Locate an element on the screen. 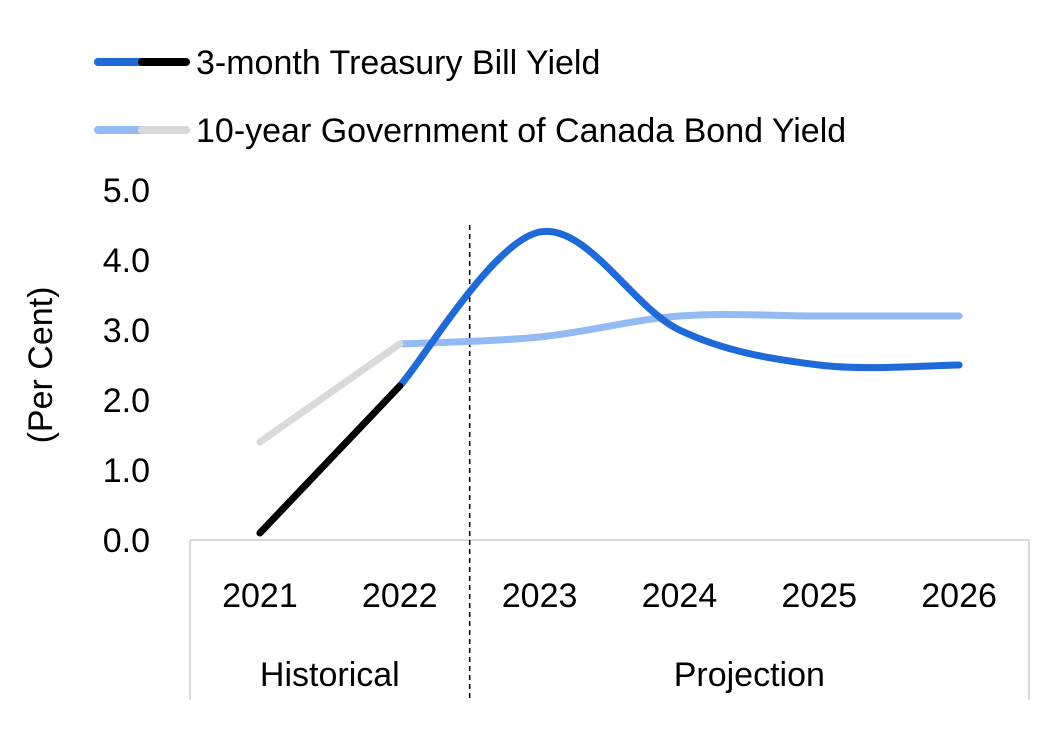 The image size is (1051, 733). x-tick-label: 2021 is located at coordinates (260, 596).